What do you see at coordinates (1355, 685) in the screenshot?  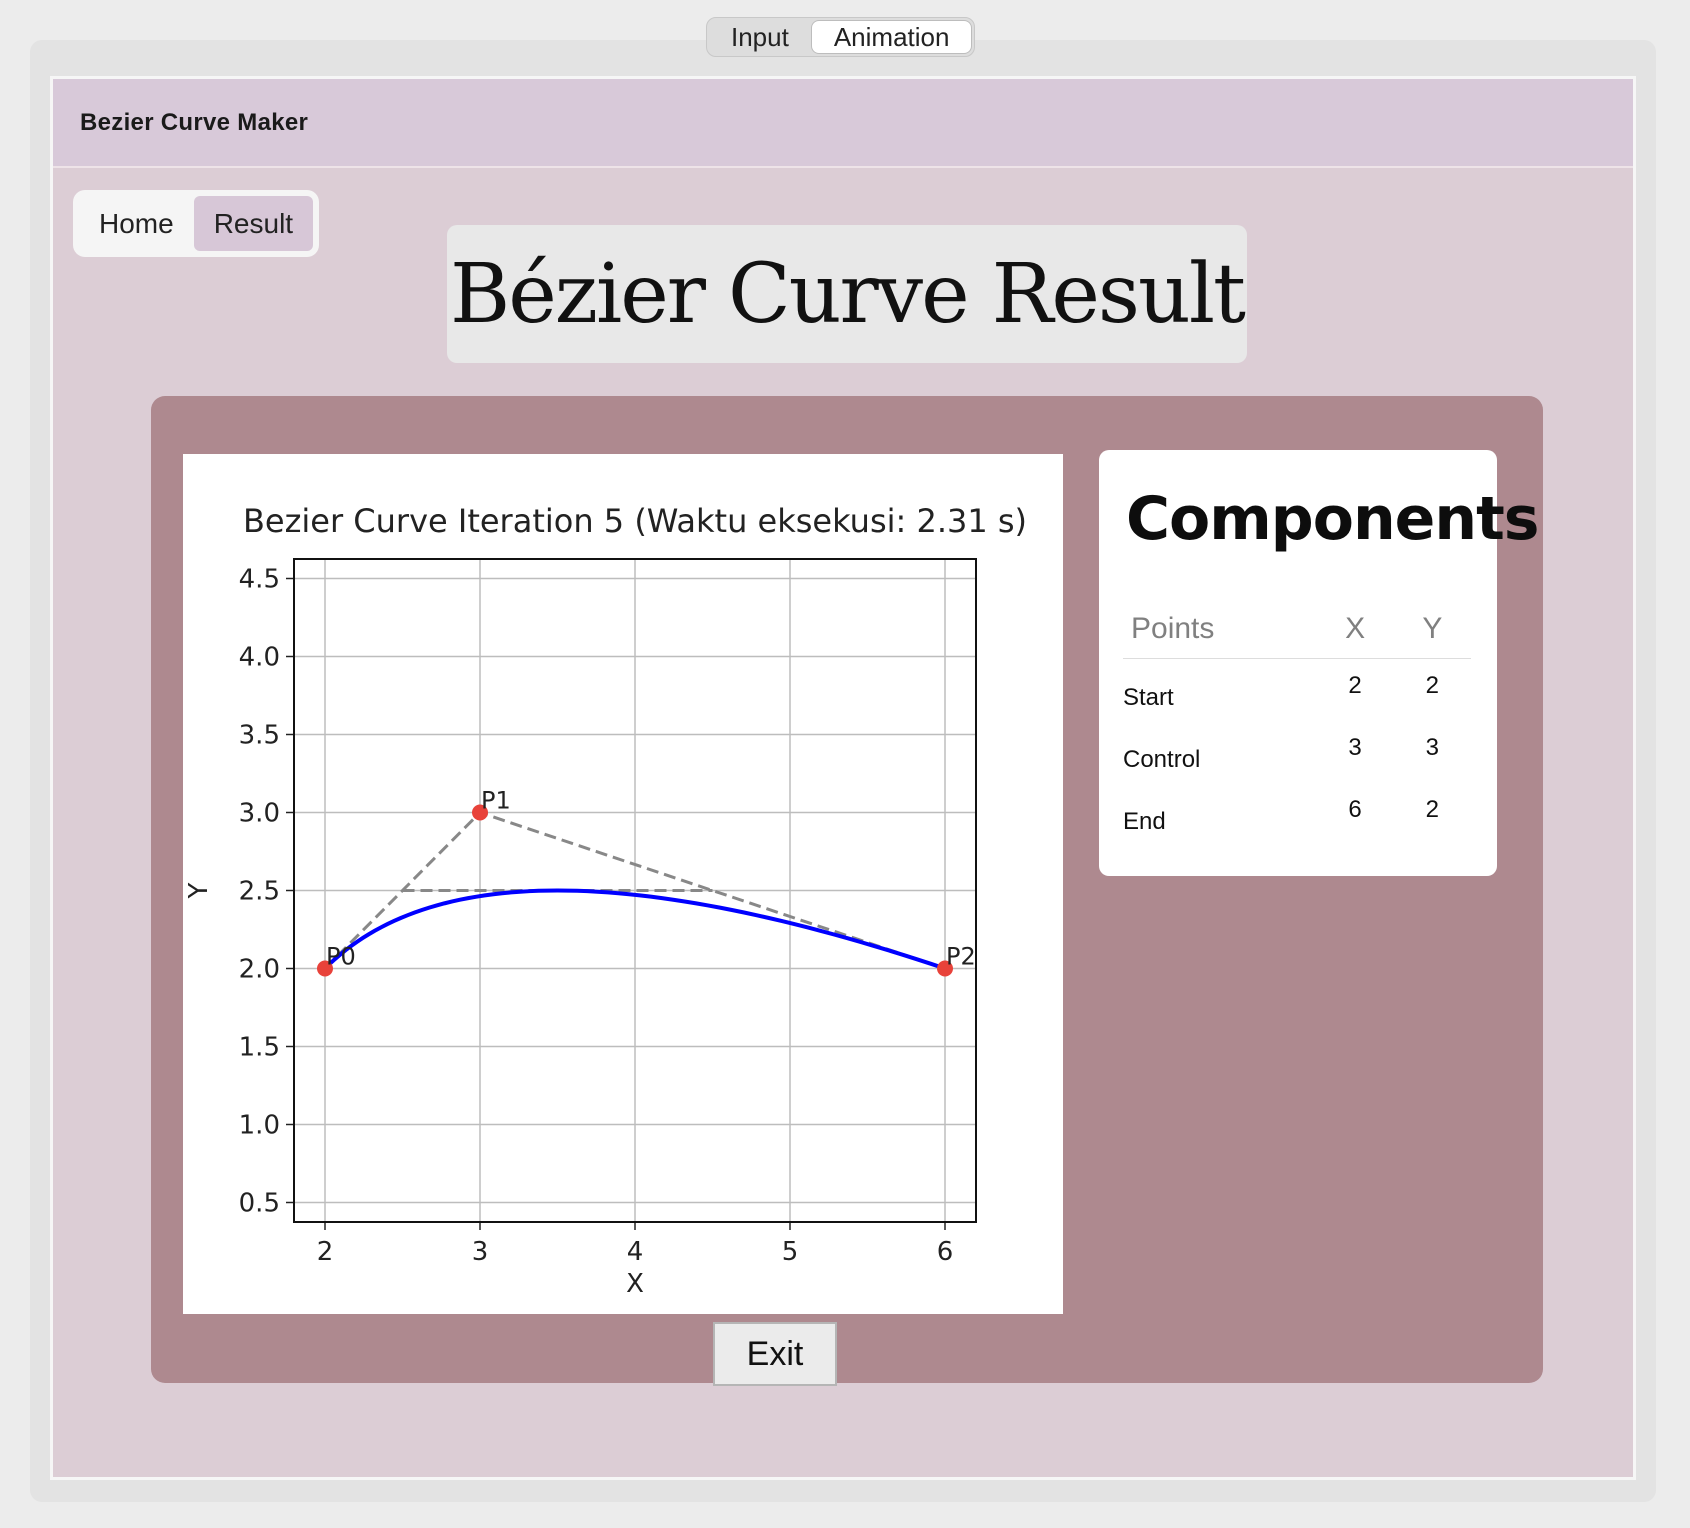 I see `row-x: 2` at bounding box center [1355, 685].